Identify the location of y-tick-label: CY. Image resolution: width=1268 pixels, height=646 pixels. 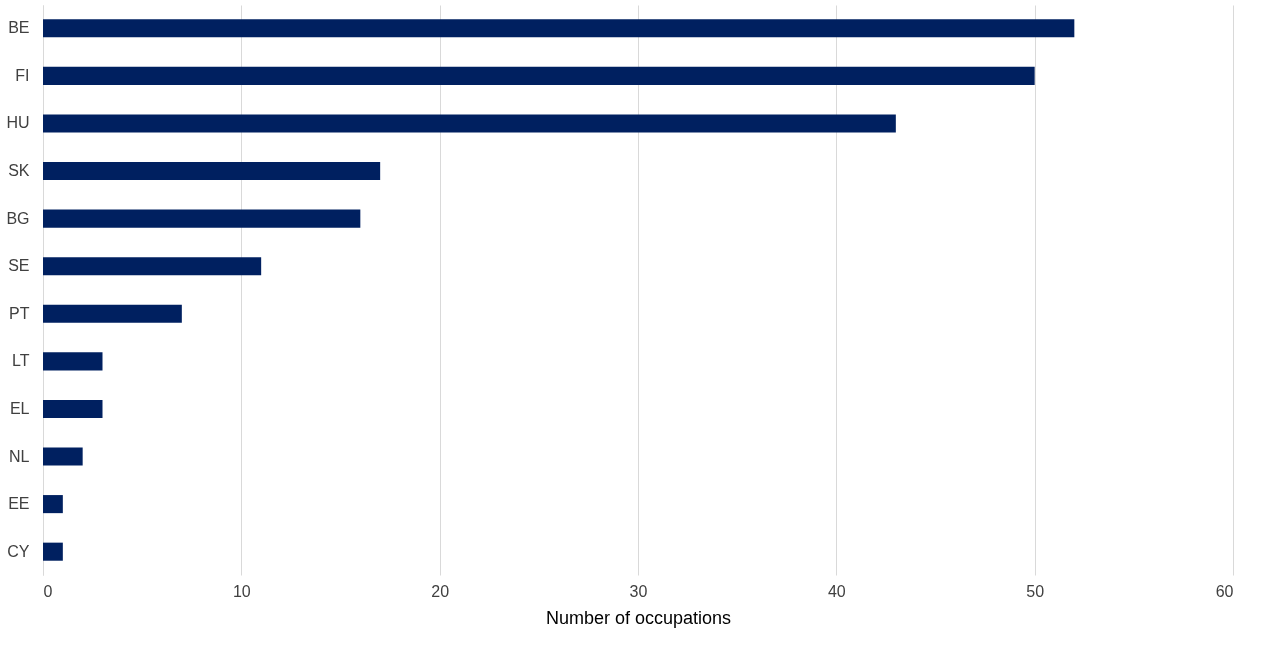
(18, 551).